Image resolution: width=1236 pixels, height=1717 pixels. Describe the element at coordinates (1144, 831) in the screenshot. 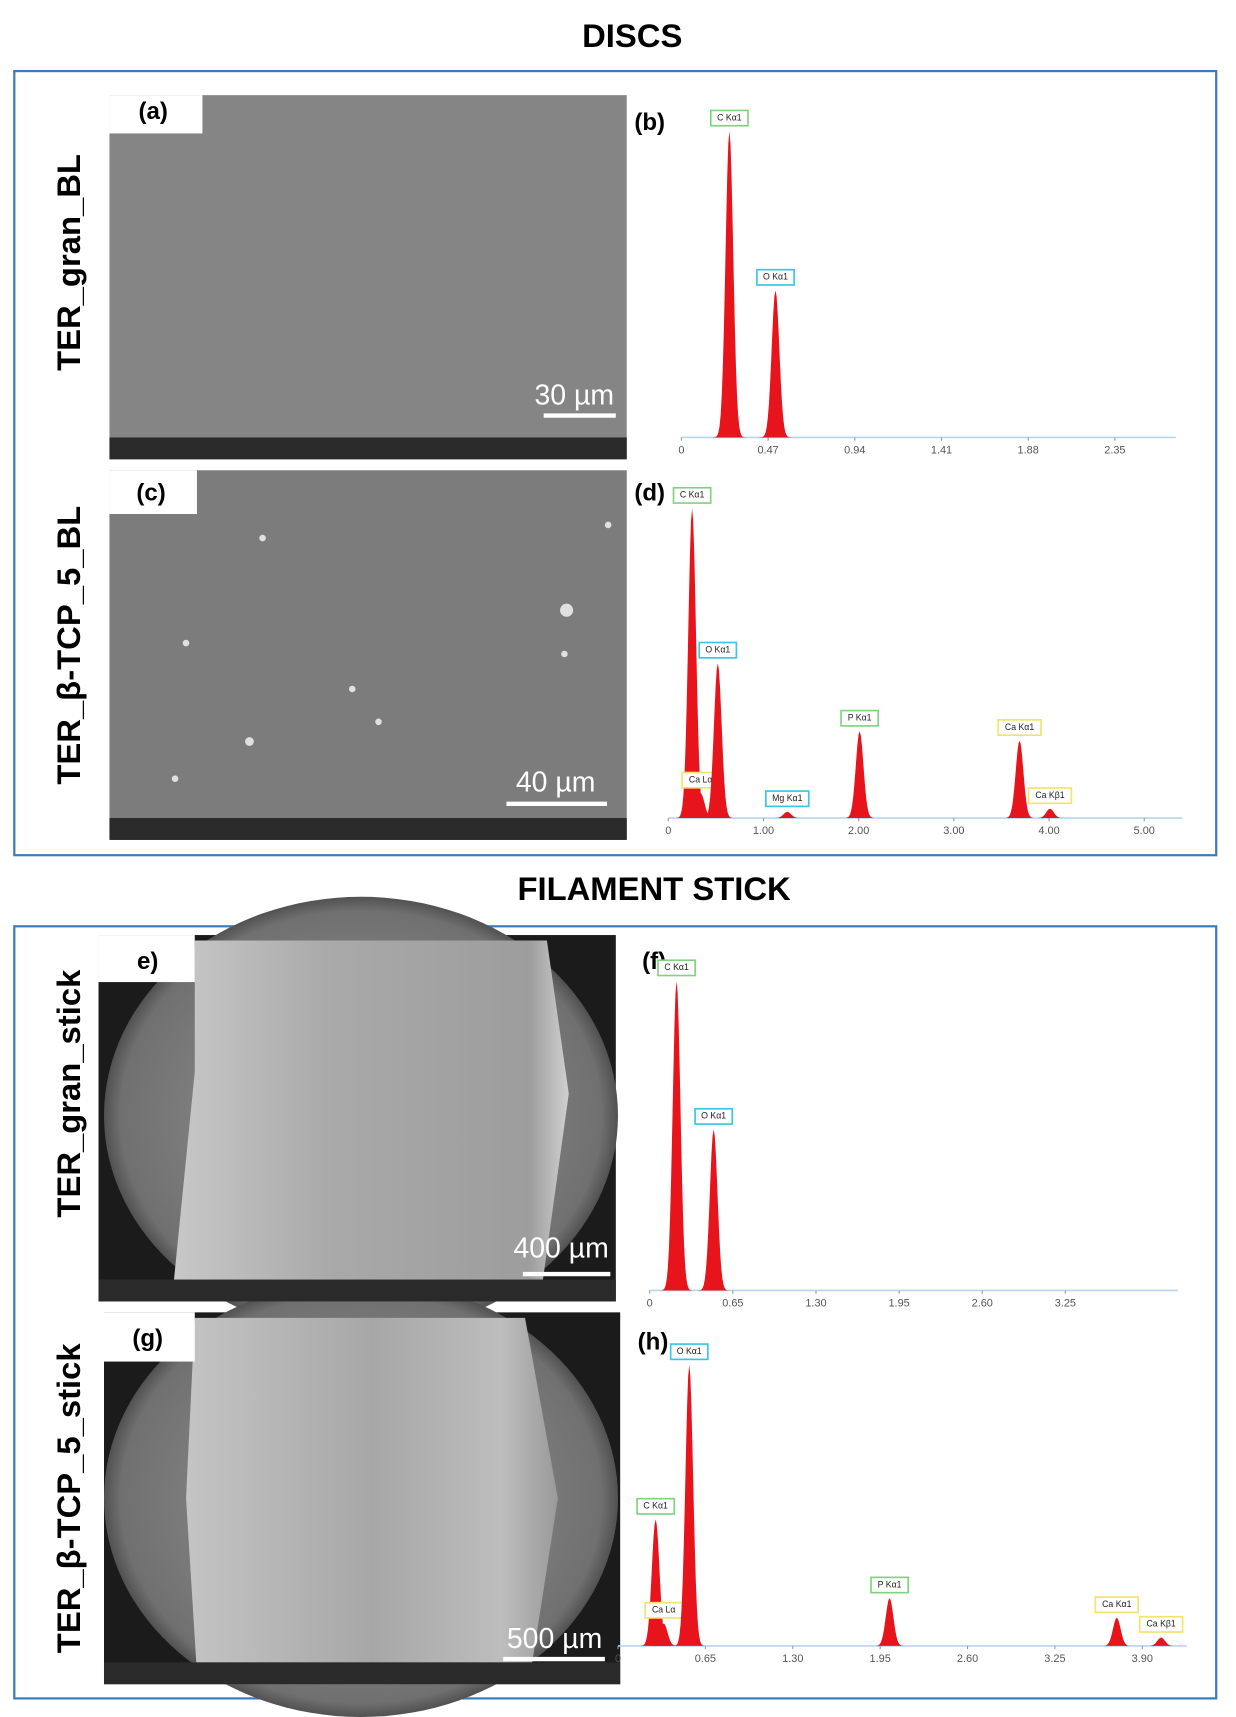

I see `x-tick-label: 5.00` at that location.